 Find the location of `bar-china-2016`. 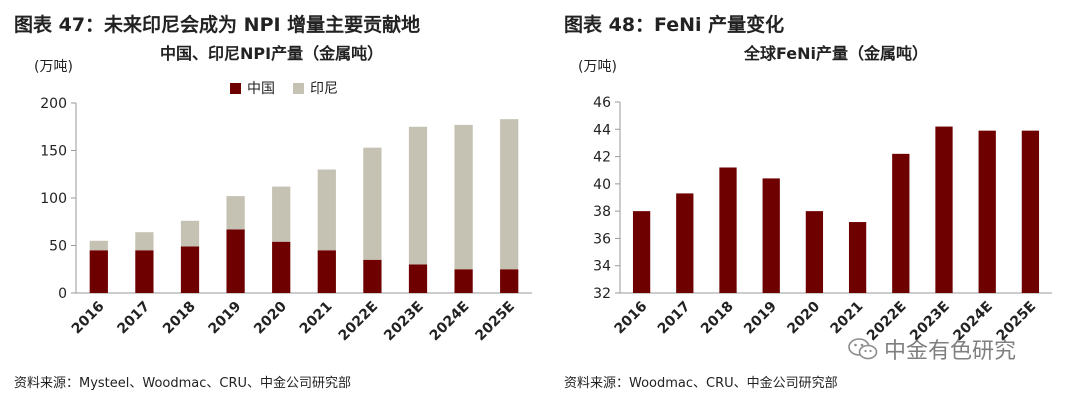

bar-china-2016 is located at coordinates (98, 271).